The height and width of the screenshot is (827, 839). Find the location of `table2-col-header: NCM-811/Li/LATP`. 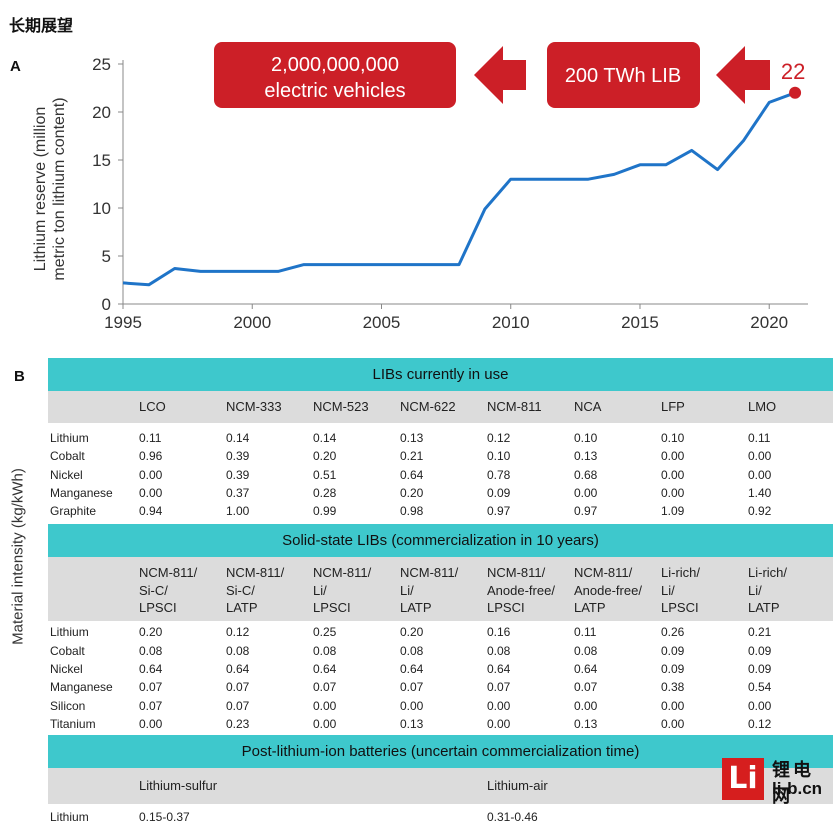

table2-col-header: NCM-811/Li/LATP is located at coordinates (440, 592).